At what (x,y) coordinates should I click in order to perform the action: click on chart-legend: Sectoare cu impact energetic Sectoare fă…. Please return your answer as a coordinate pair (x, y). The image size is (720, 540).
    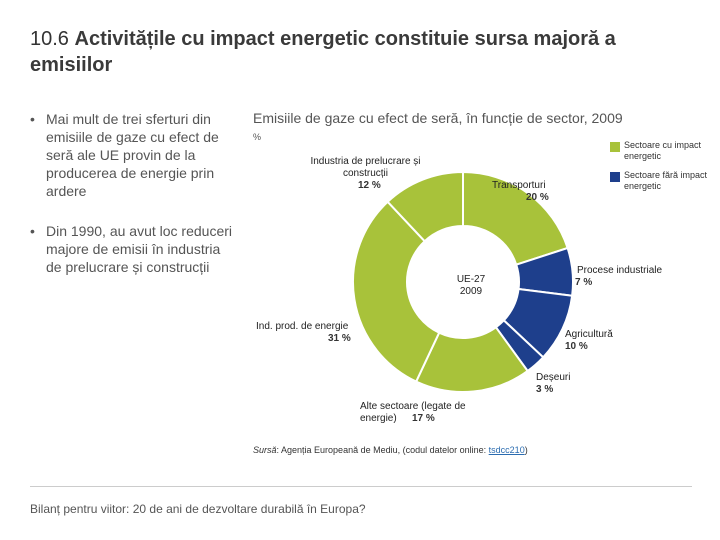
    Looking at the image, I should click on (660, 170).